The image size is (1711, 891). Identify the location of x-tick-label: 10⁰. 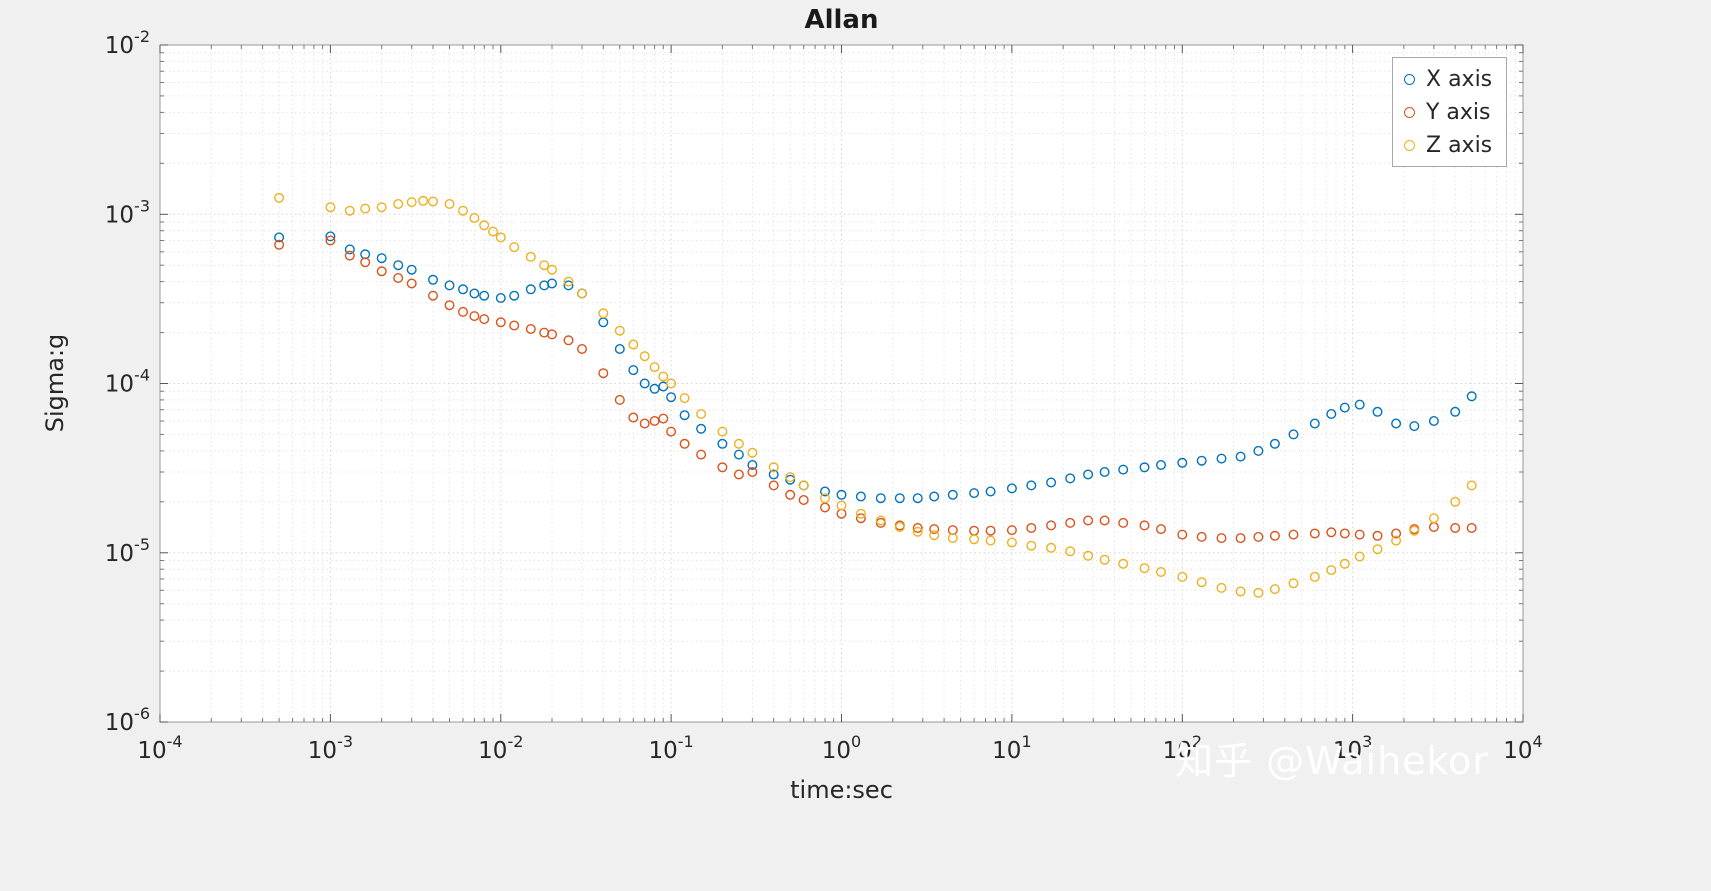
(841, 748).